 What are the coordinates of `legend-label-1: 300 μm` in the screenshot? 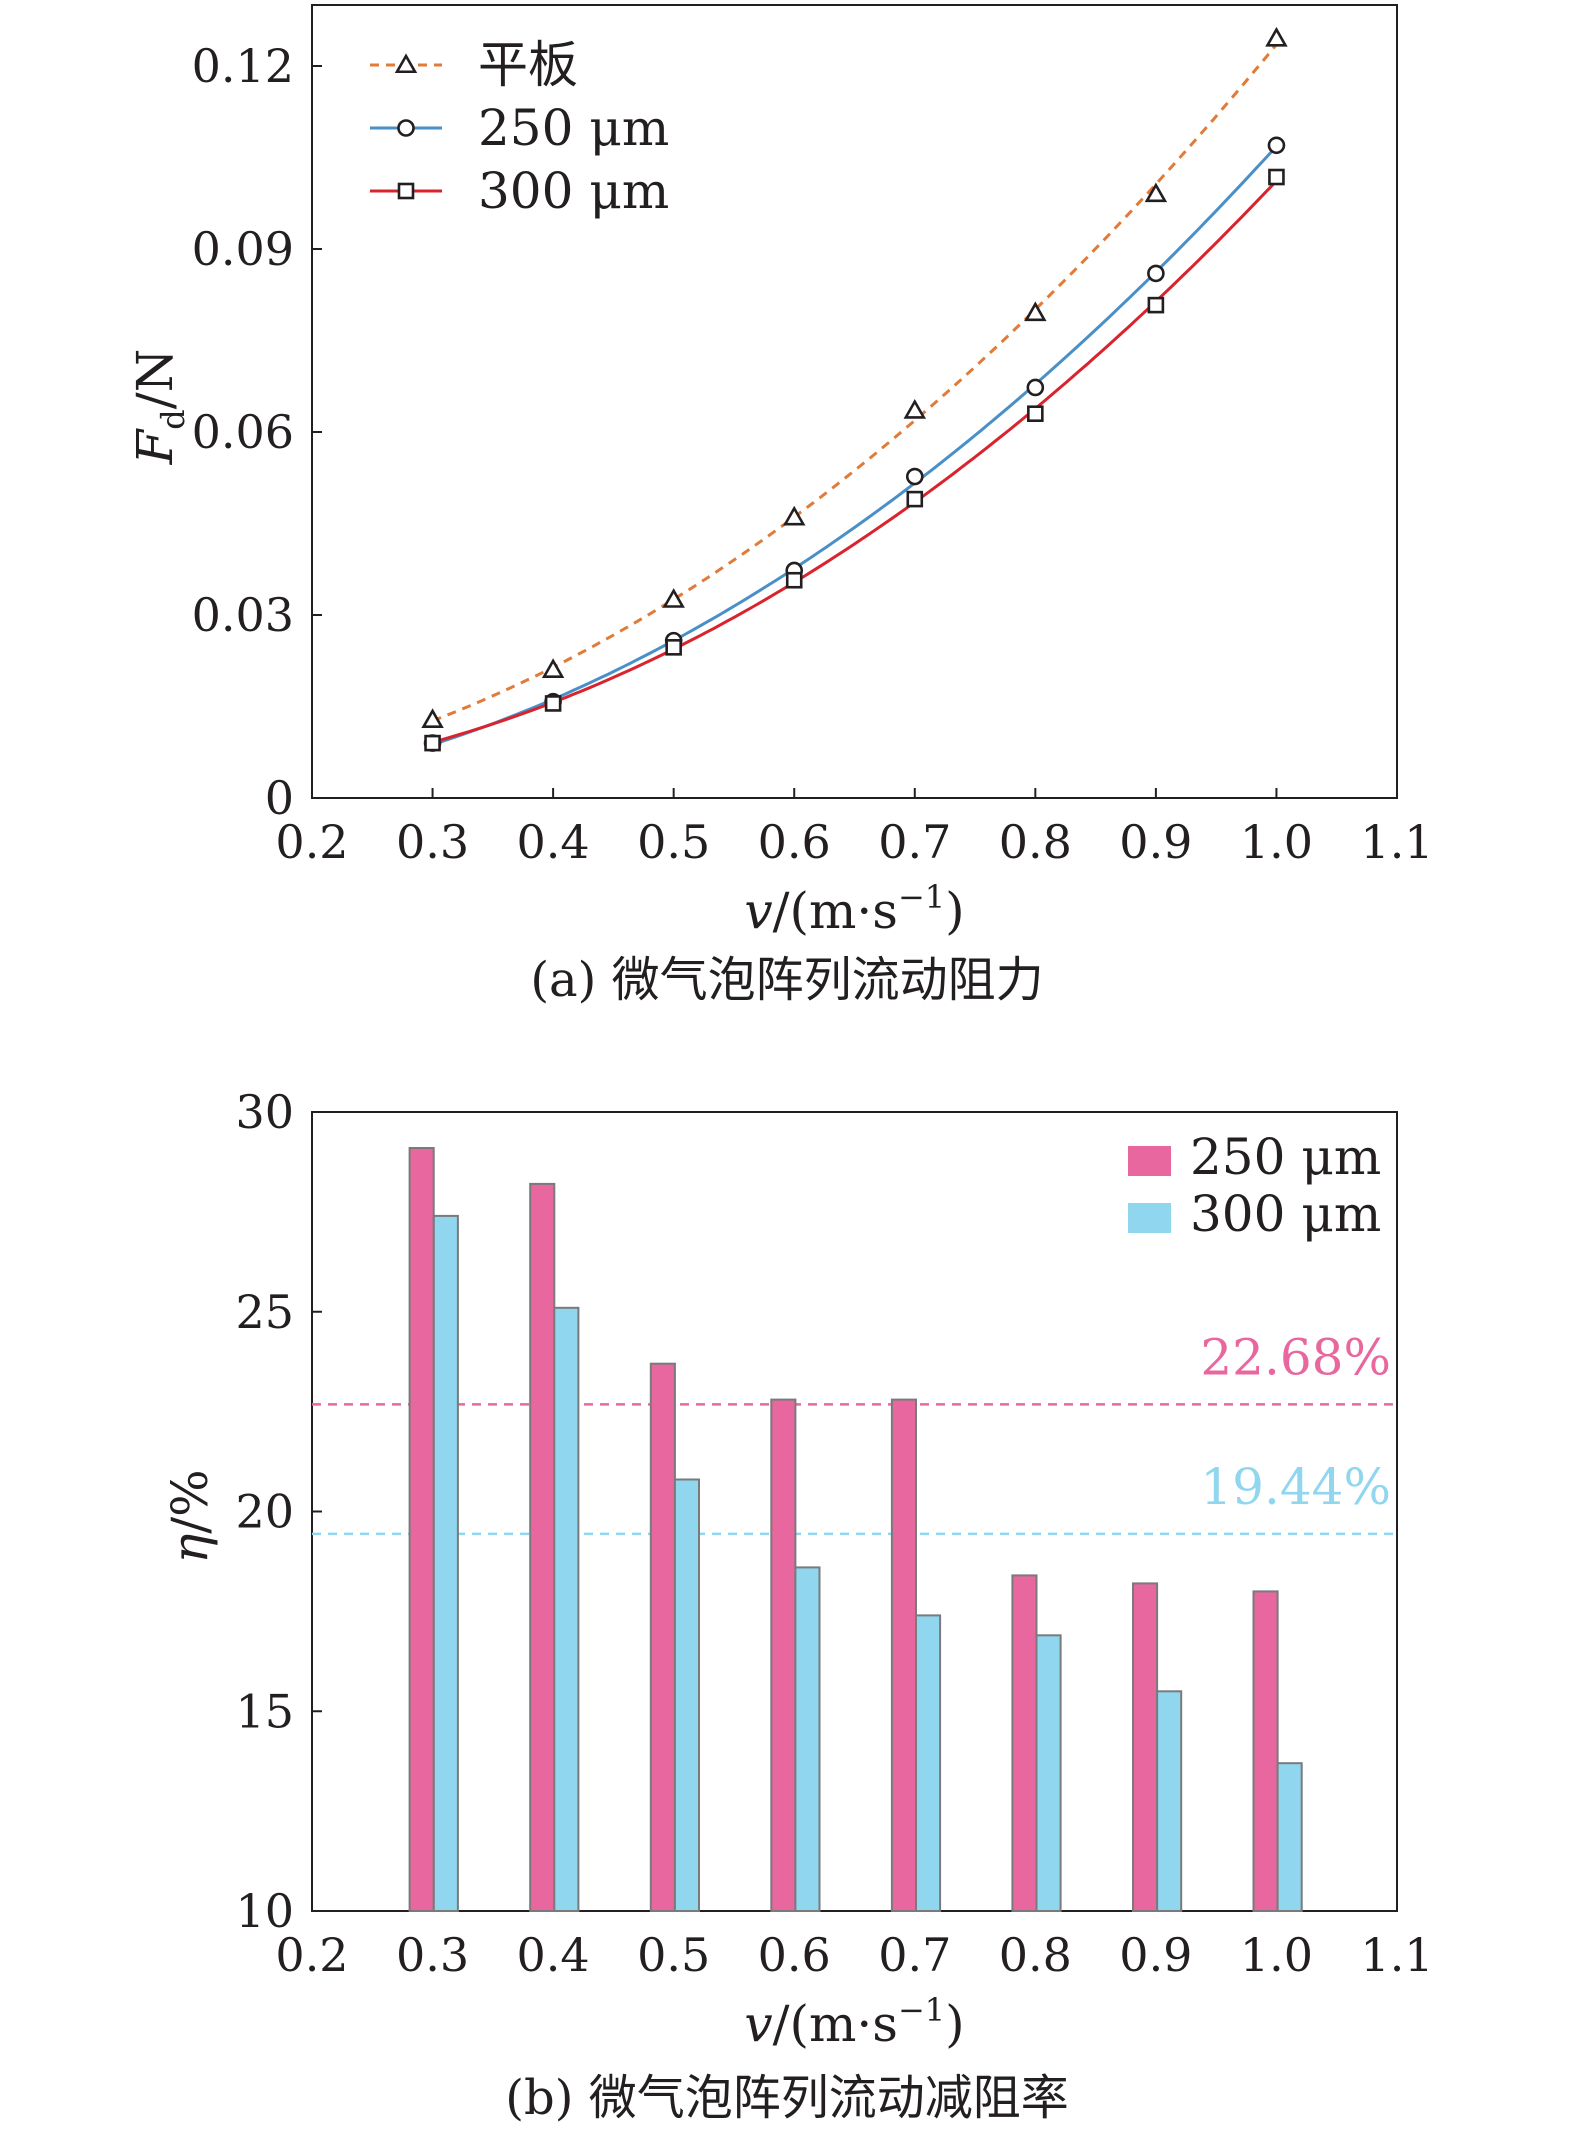 It's located at (1285, 1214).